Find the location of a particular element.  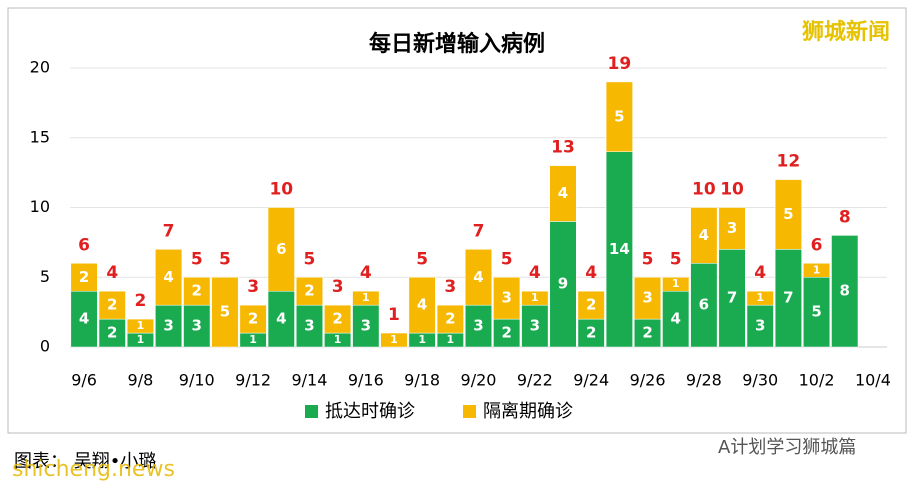

site: shicheng.news is located at coordinates (93, 469).